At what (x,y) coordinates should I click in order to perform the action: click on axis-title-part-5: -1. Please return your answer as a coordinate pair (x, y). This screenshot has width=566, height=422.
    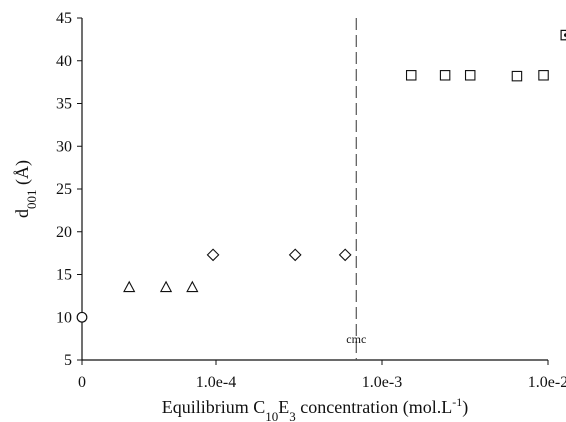
    Looking at the image, I should click on (457, 402).